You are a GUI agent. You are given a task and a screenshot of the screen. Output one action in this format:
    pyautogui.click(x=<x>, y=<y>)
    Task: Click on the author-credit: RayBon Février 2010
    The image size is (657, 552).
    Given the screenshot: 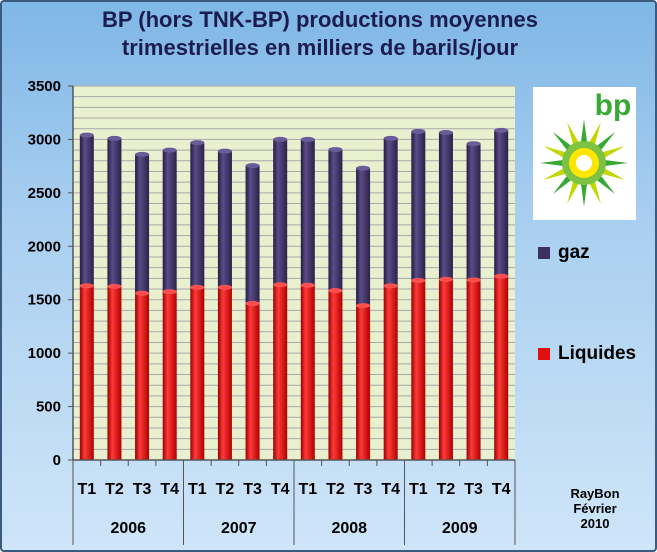 What is the action you would take?
    pyautogui.click(x=595, y=508)
    